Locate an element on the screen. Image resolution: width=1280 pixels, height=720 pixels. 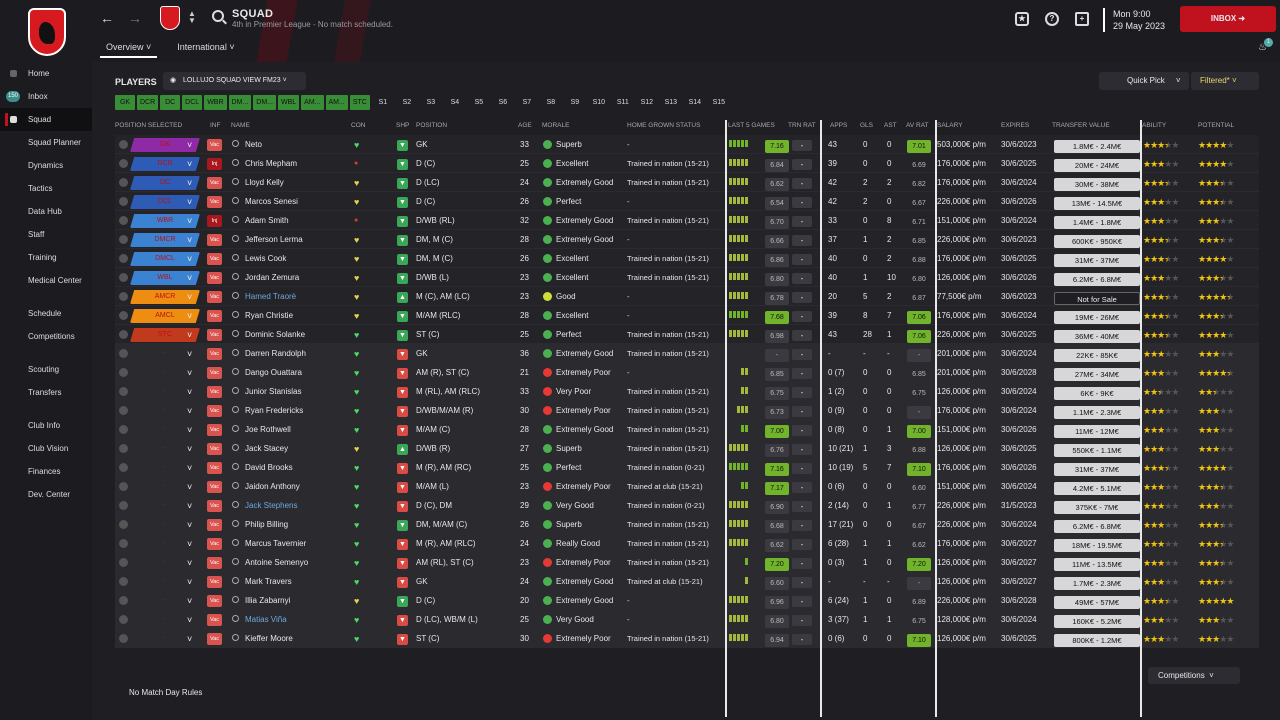
position-filter-25: S15 is located at coordinates (719, 102).